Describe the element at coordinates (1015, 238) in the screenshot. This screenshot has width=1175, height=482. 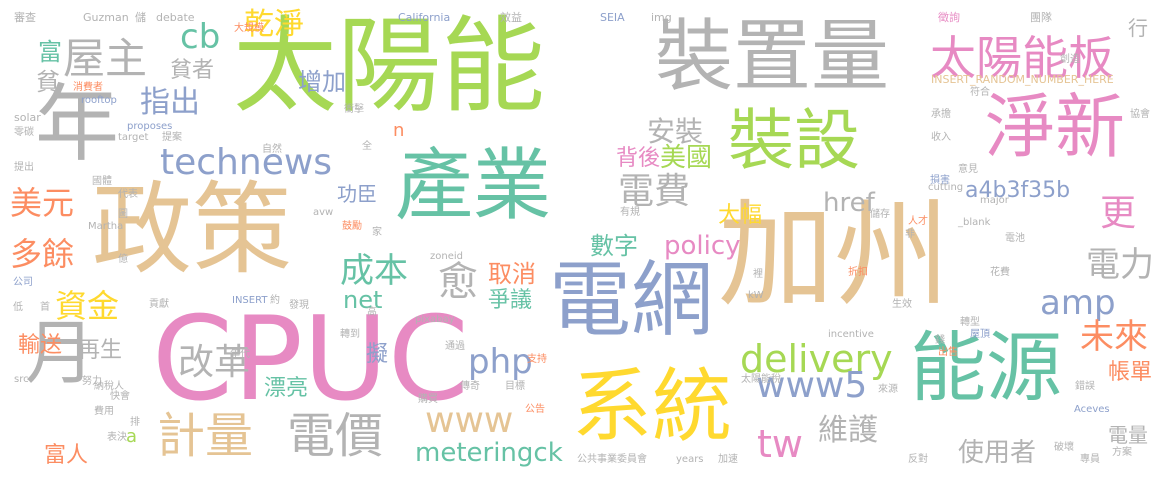
I see `word-cloud-term: 電池` at that location.